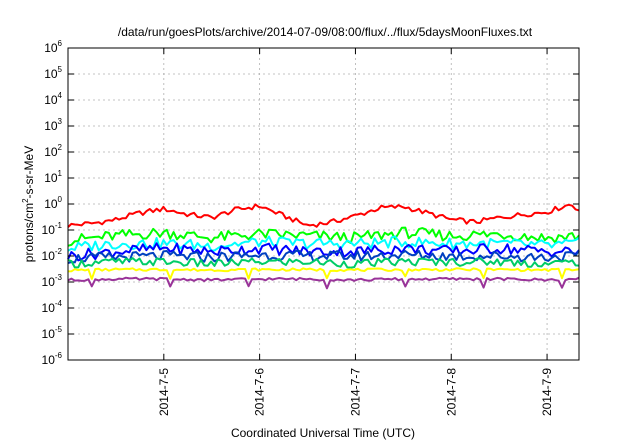  What do you see at coordinates (25, 200) in the screenshot?
I see `y-axis-label-superscript: 2` at bounding box center [25, 200].